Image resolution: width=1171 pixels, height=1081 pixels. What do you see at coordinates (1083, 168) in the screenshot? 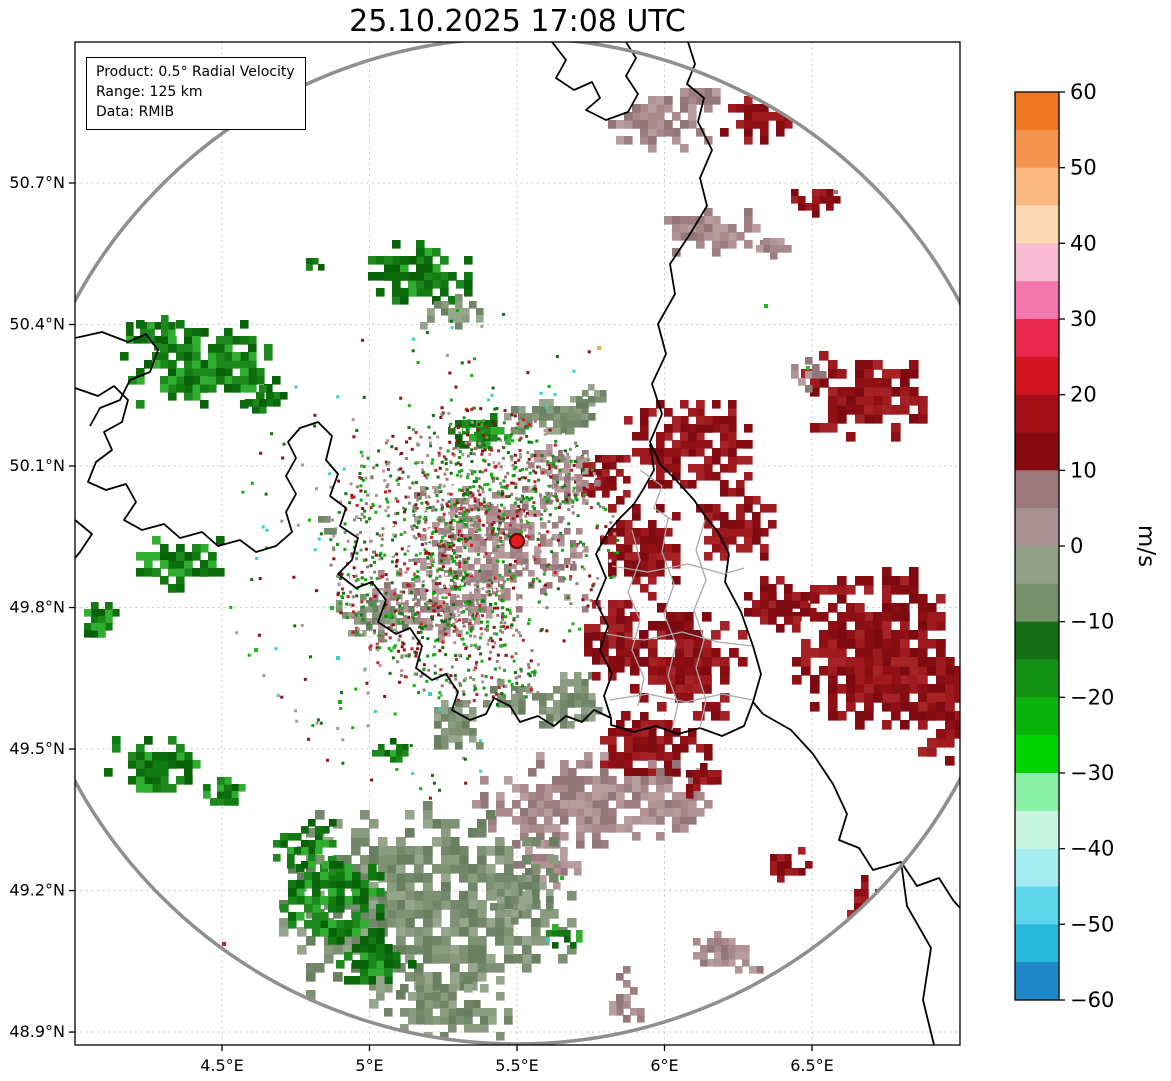
I see `colorbar-tick-label: 50` at bounding box center [1083, 168].